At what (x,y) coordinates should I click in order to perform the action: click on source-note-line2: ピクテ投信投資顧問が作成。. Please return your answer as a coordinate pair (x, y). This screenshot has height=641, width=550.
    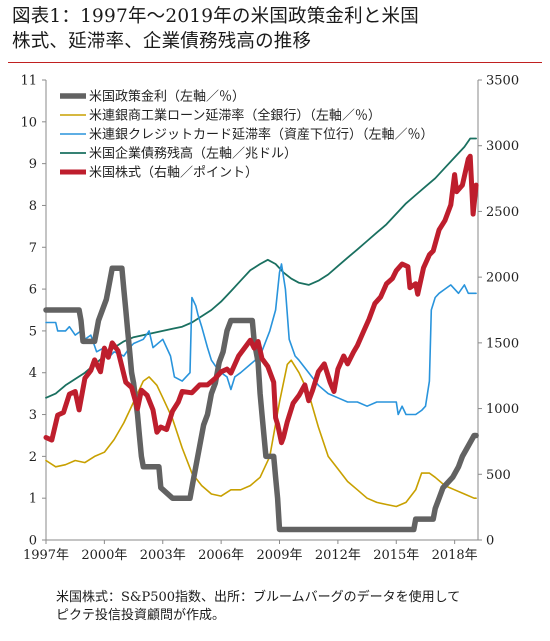
    Looking at the image, I should click on (141, 615).